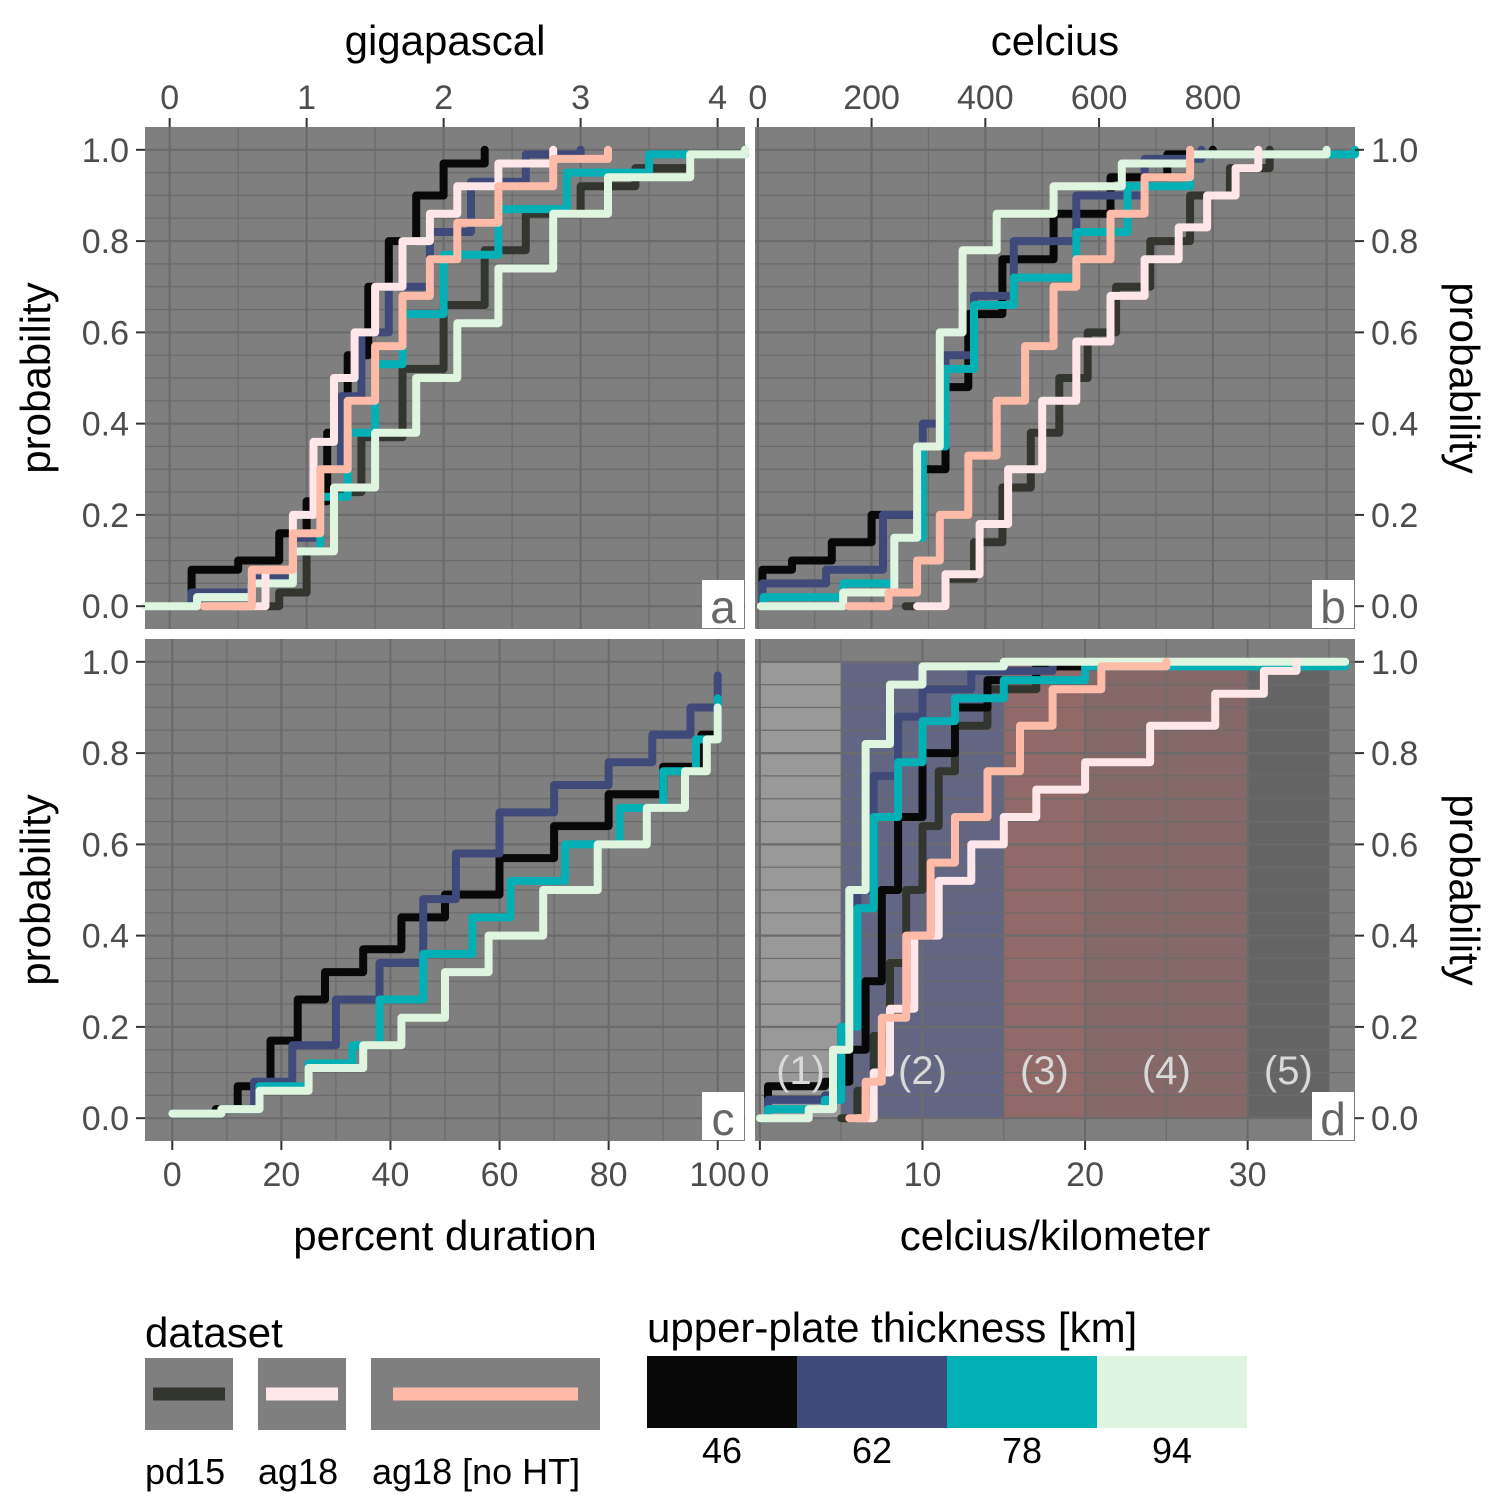 This screenshot has height=1500, width=1500. I want to click on legend-label-78: 78, so click(1022, 1450).